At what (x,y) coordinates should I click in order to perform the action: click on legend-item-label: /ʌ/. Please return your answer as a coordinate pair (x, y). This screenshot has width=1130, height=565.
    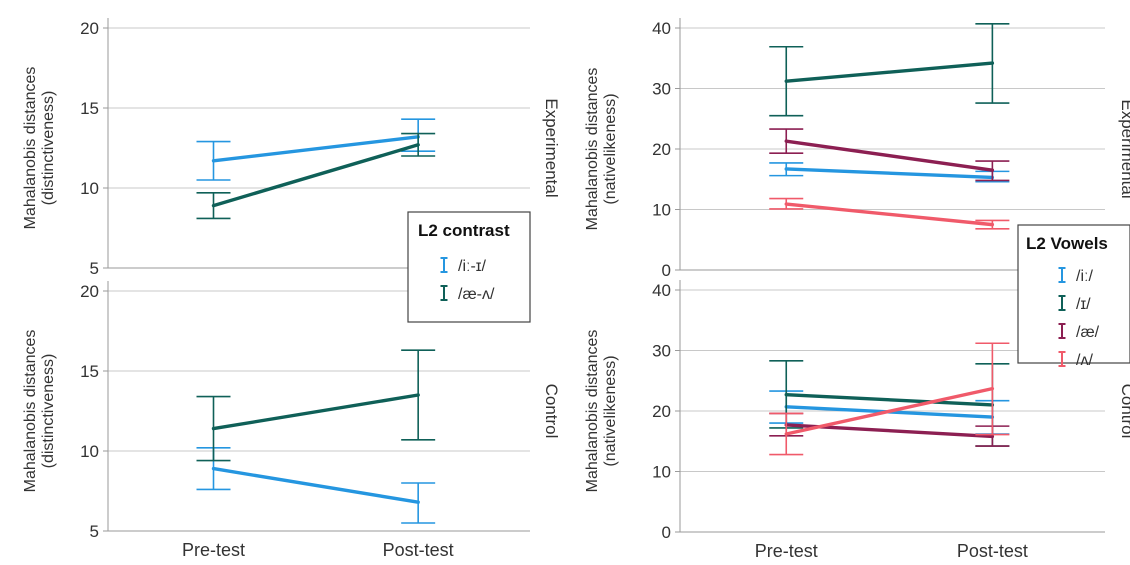
    Looking at the image, I should click on (1084, 360).